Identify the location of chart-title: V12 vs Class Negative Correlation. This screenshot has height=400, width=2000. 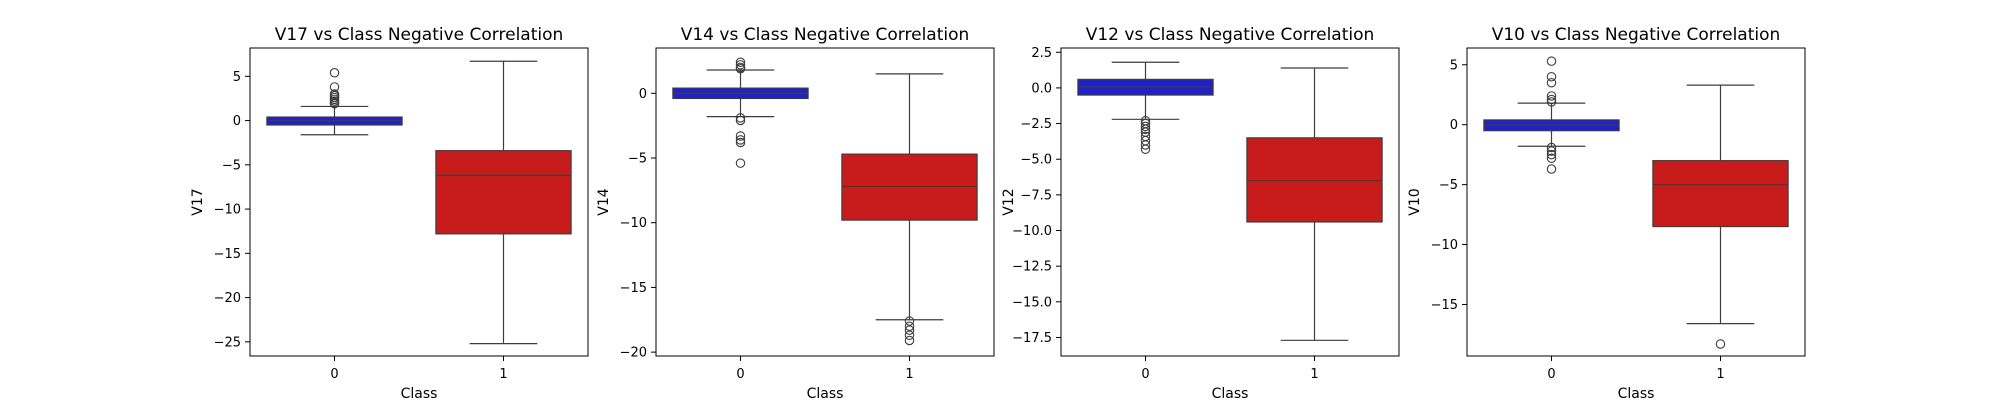
(1230, 35).